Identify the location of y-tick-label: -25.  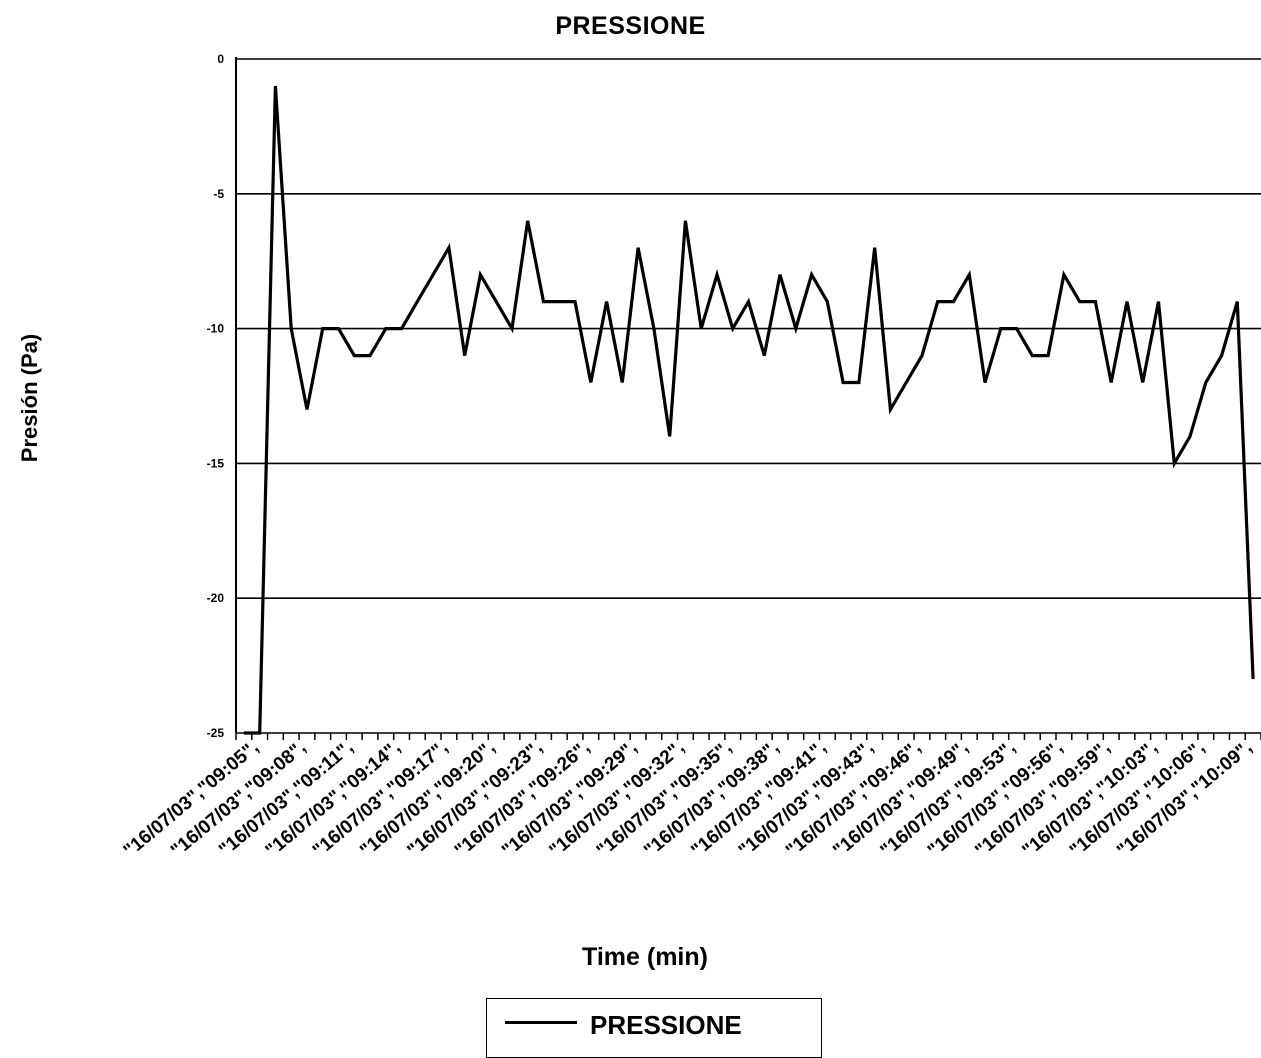
(216, 733).